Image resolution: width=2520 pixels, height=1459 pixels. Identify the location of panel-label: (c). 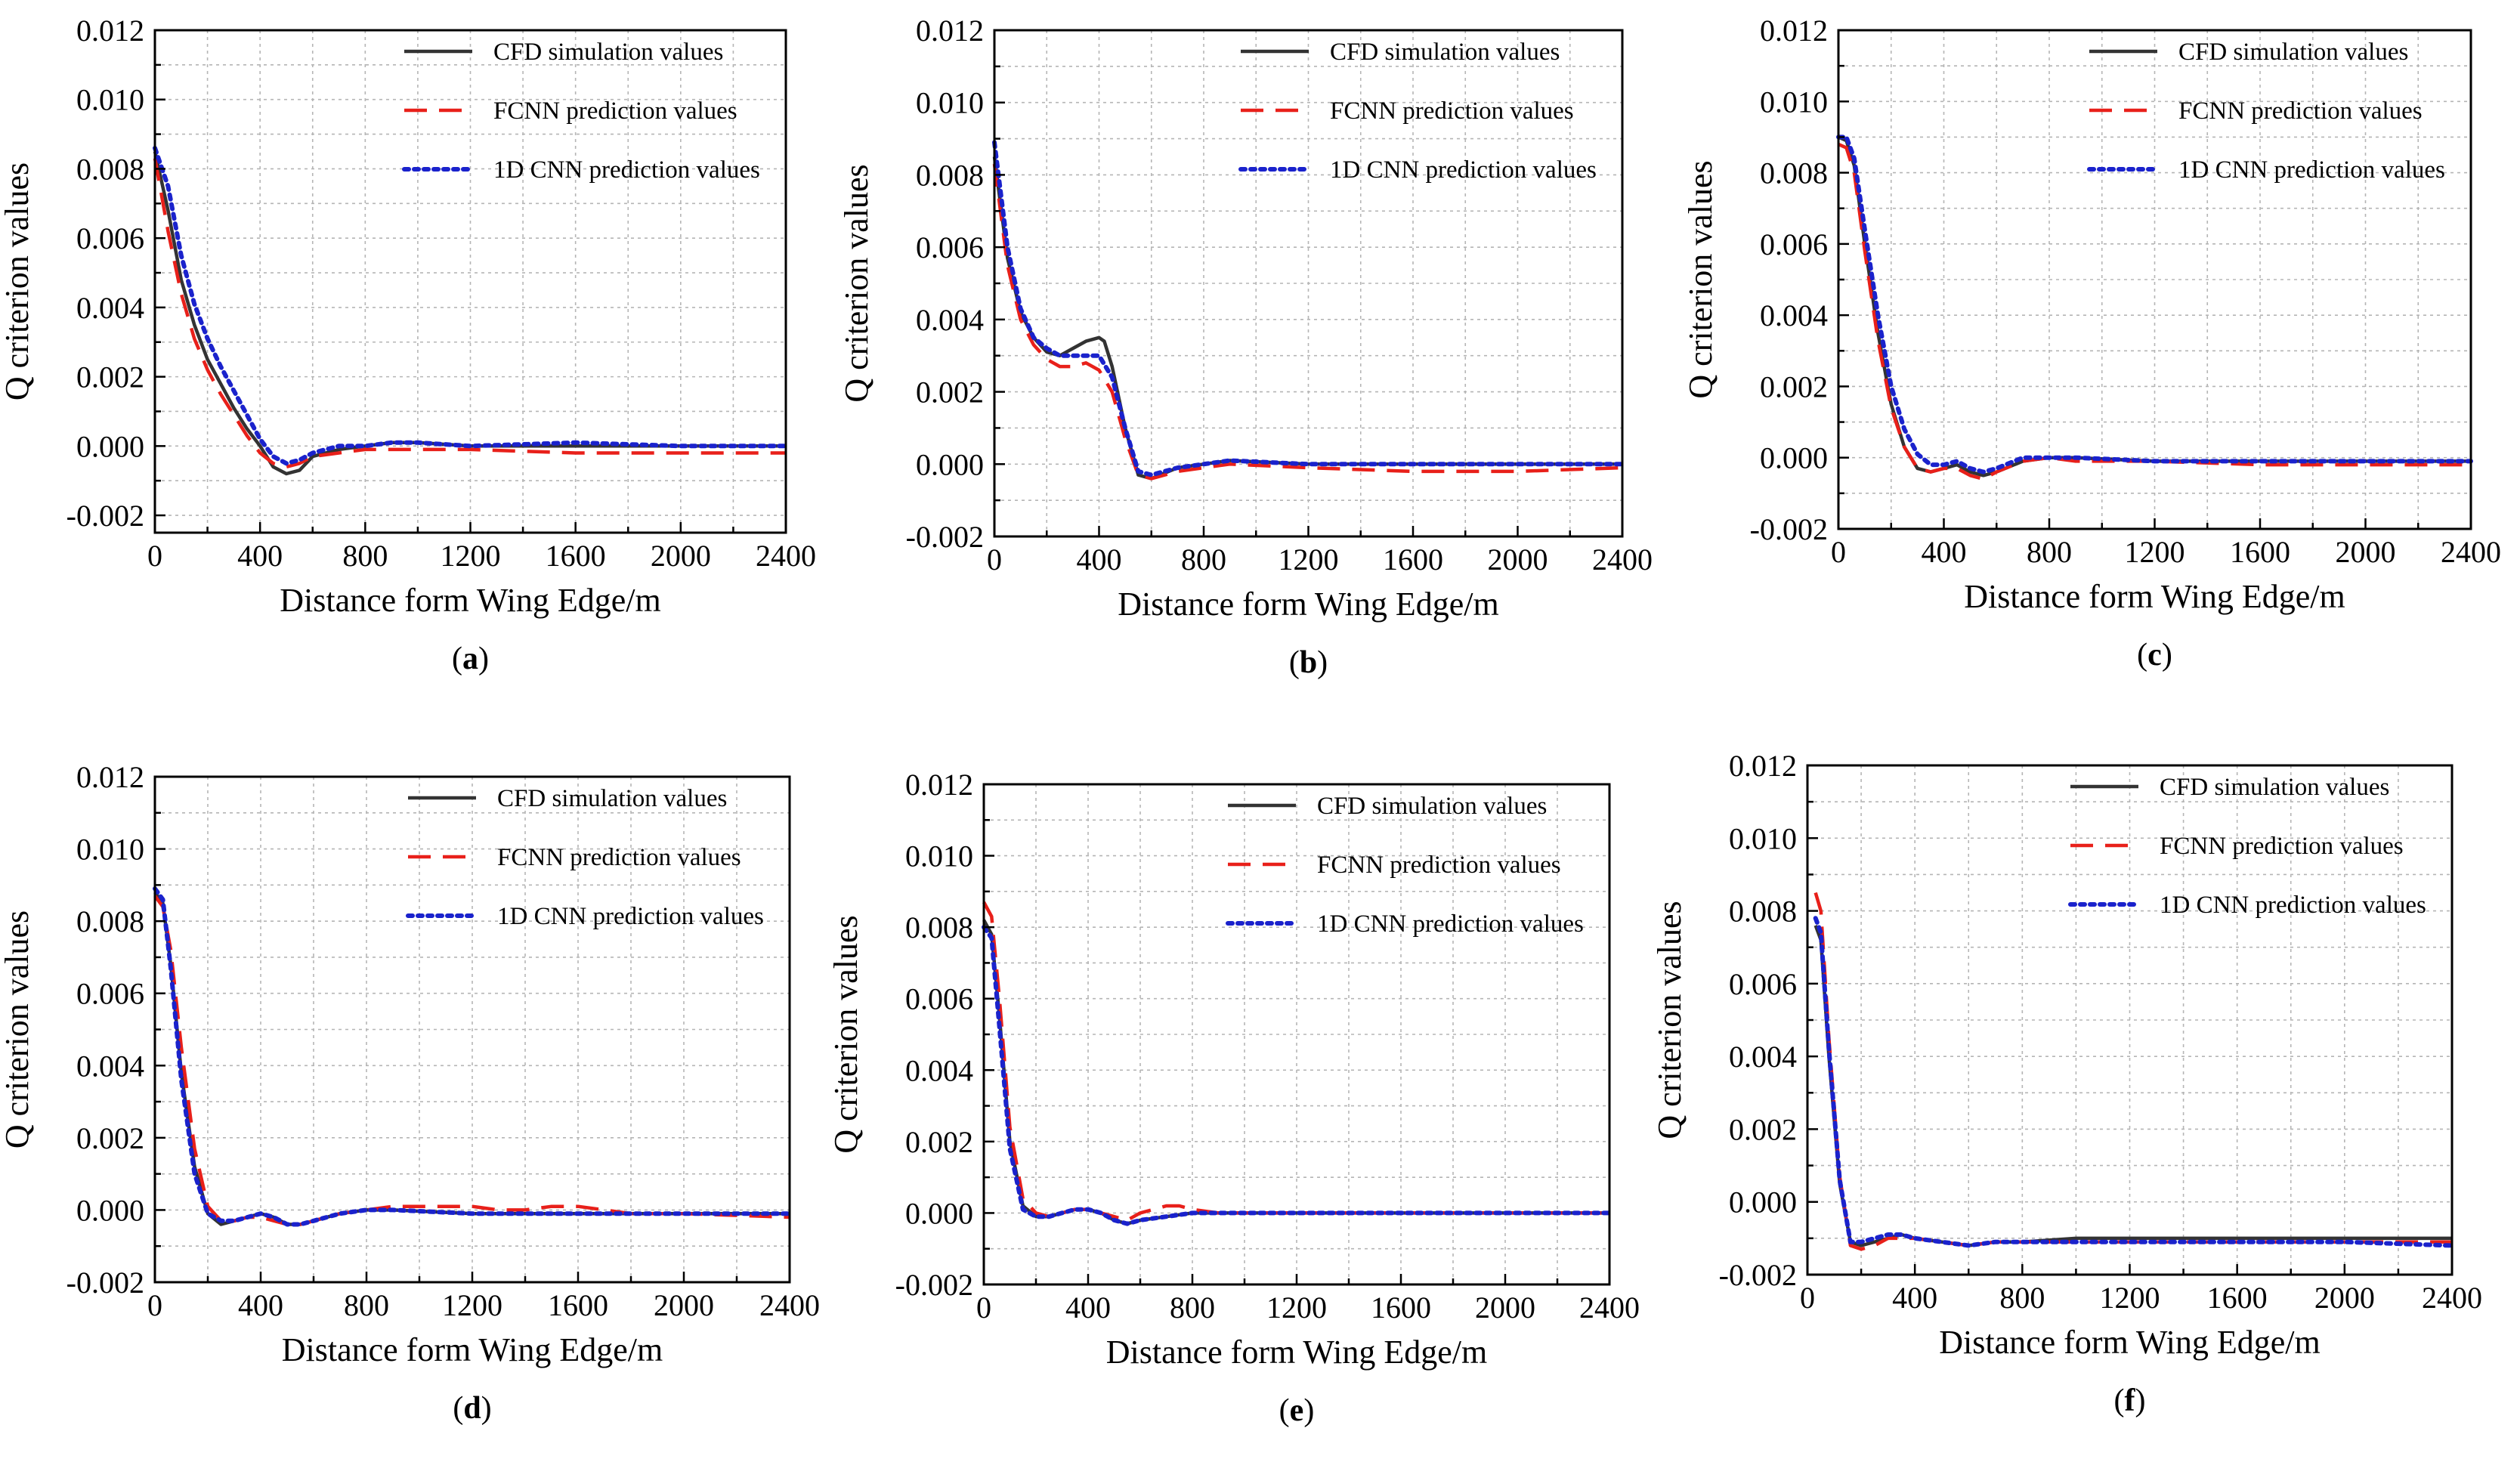
(2154, 655).